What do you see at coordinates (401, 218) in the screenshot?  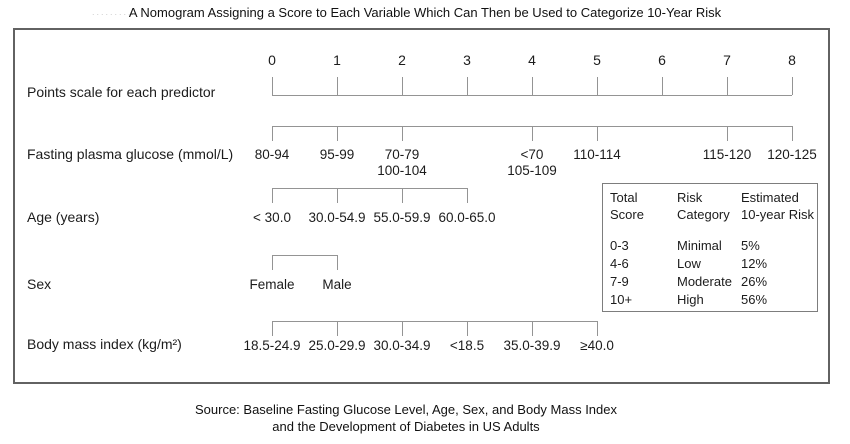 I see `category-label: 55.0-59.9` at bounding box center [401, 218].